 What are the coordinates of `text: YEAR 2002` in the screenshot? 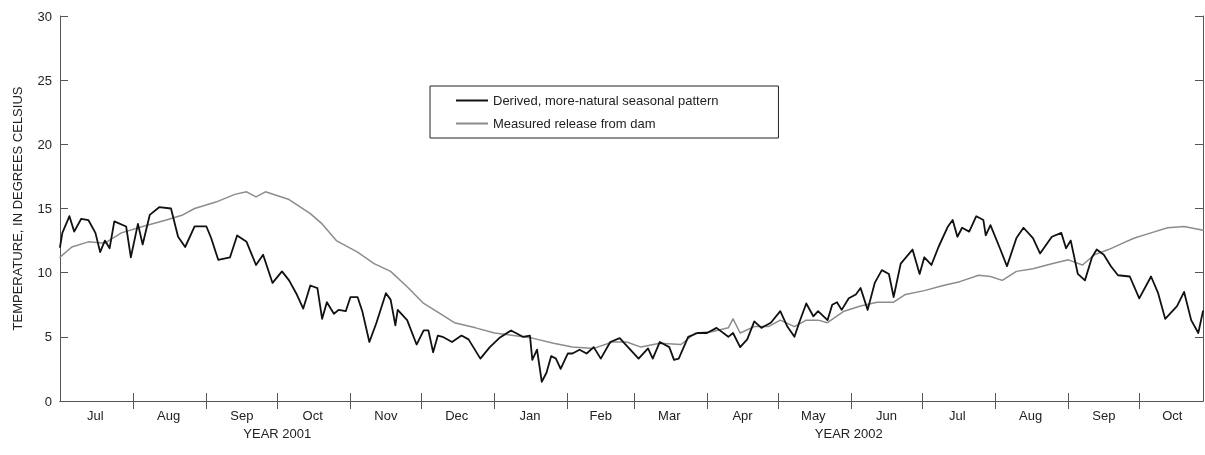 It's located at (848, 433).